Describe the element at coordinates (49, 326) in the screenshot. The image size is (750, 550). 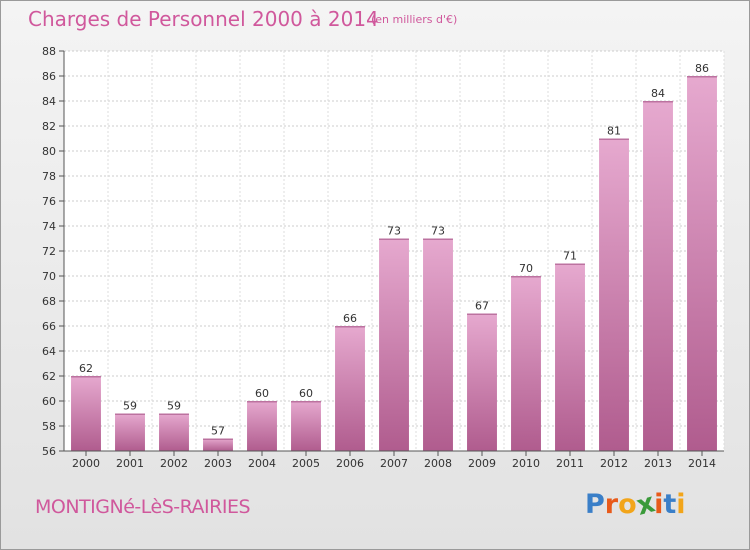
I see `y-tick-label: 66` at that location.